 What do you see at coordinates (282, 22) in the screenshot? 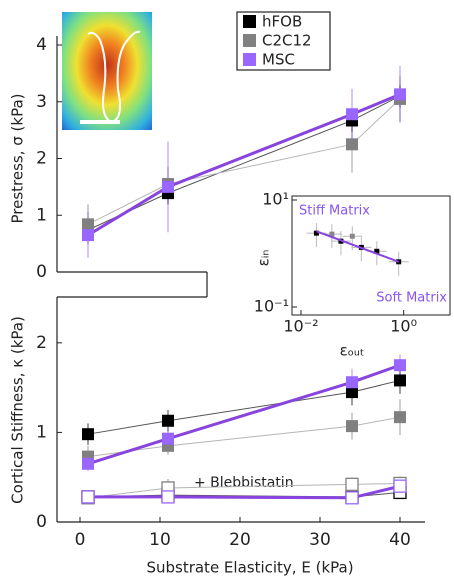
I see `legend-label: hFOB` at bounding box center [282, 22].